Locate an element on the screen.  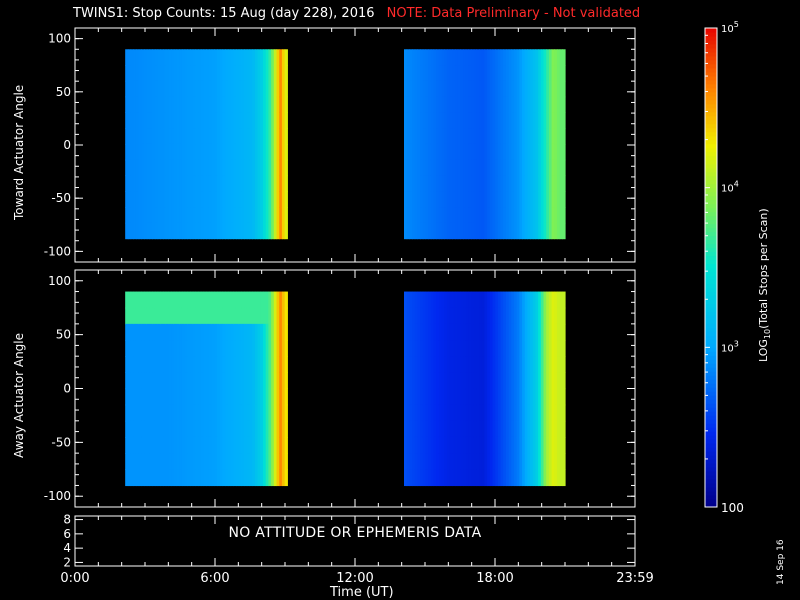
colorbar-swatch is located at coordinates (711, 82).